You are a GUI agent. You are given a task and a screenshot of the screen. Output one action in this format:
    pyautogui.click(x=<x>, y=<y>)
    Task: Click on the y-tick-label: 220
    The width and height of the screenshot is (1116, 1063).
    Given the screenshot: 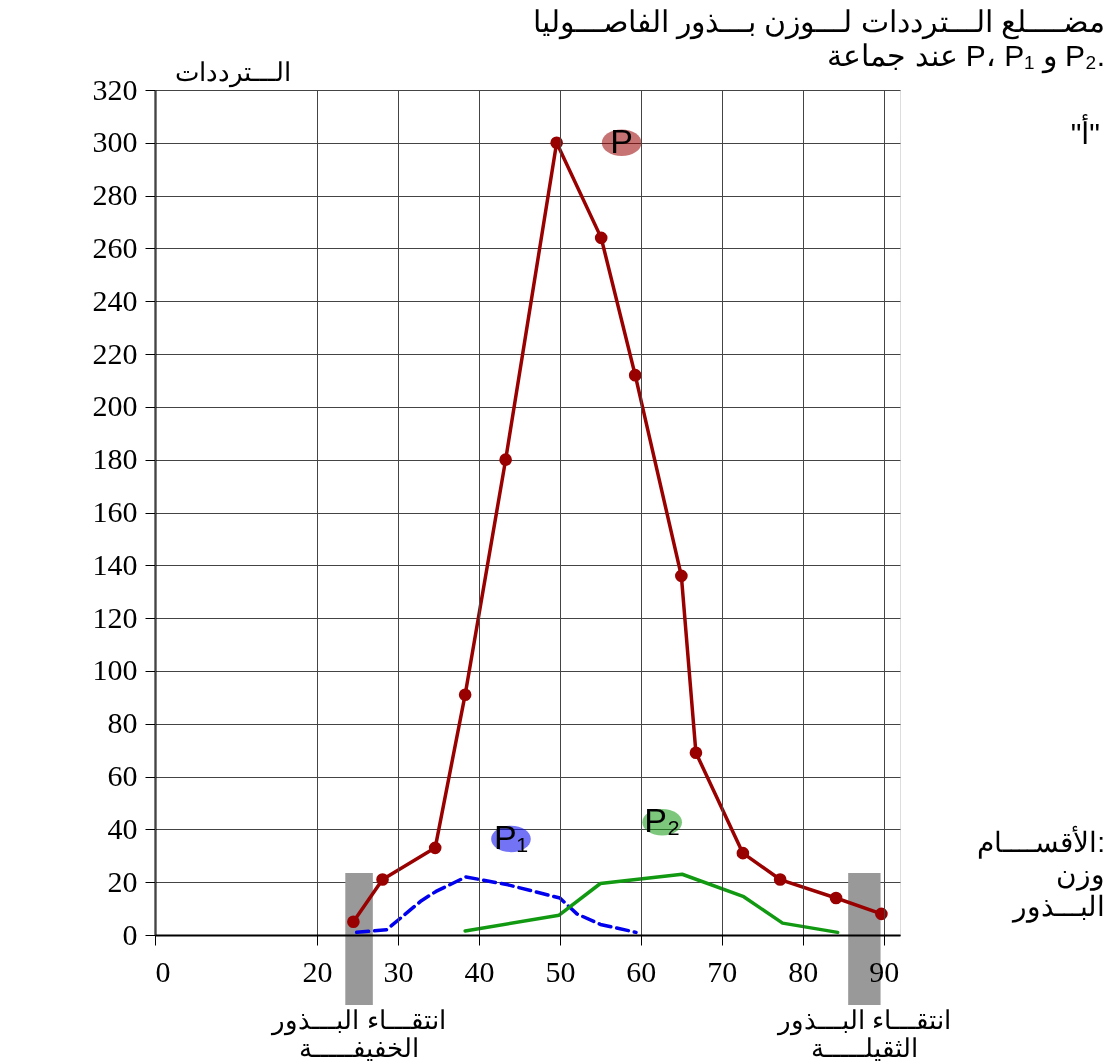 What is the action you would take?
    pyautogui.click(x=115, y=353)
    